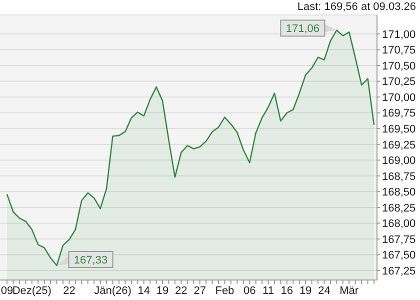  What do you see at coordinates (113, 290) in the screenshot?
I see `x-tick-label: Jän(26)` at bounding box center [113, 290].